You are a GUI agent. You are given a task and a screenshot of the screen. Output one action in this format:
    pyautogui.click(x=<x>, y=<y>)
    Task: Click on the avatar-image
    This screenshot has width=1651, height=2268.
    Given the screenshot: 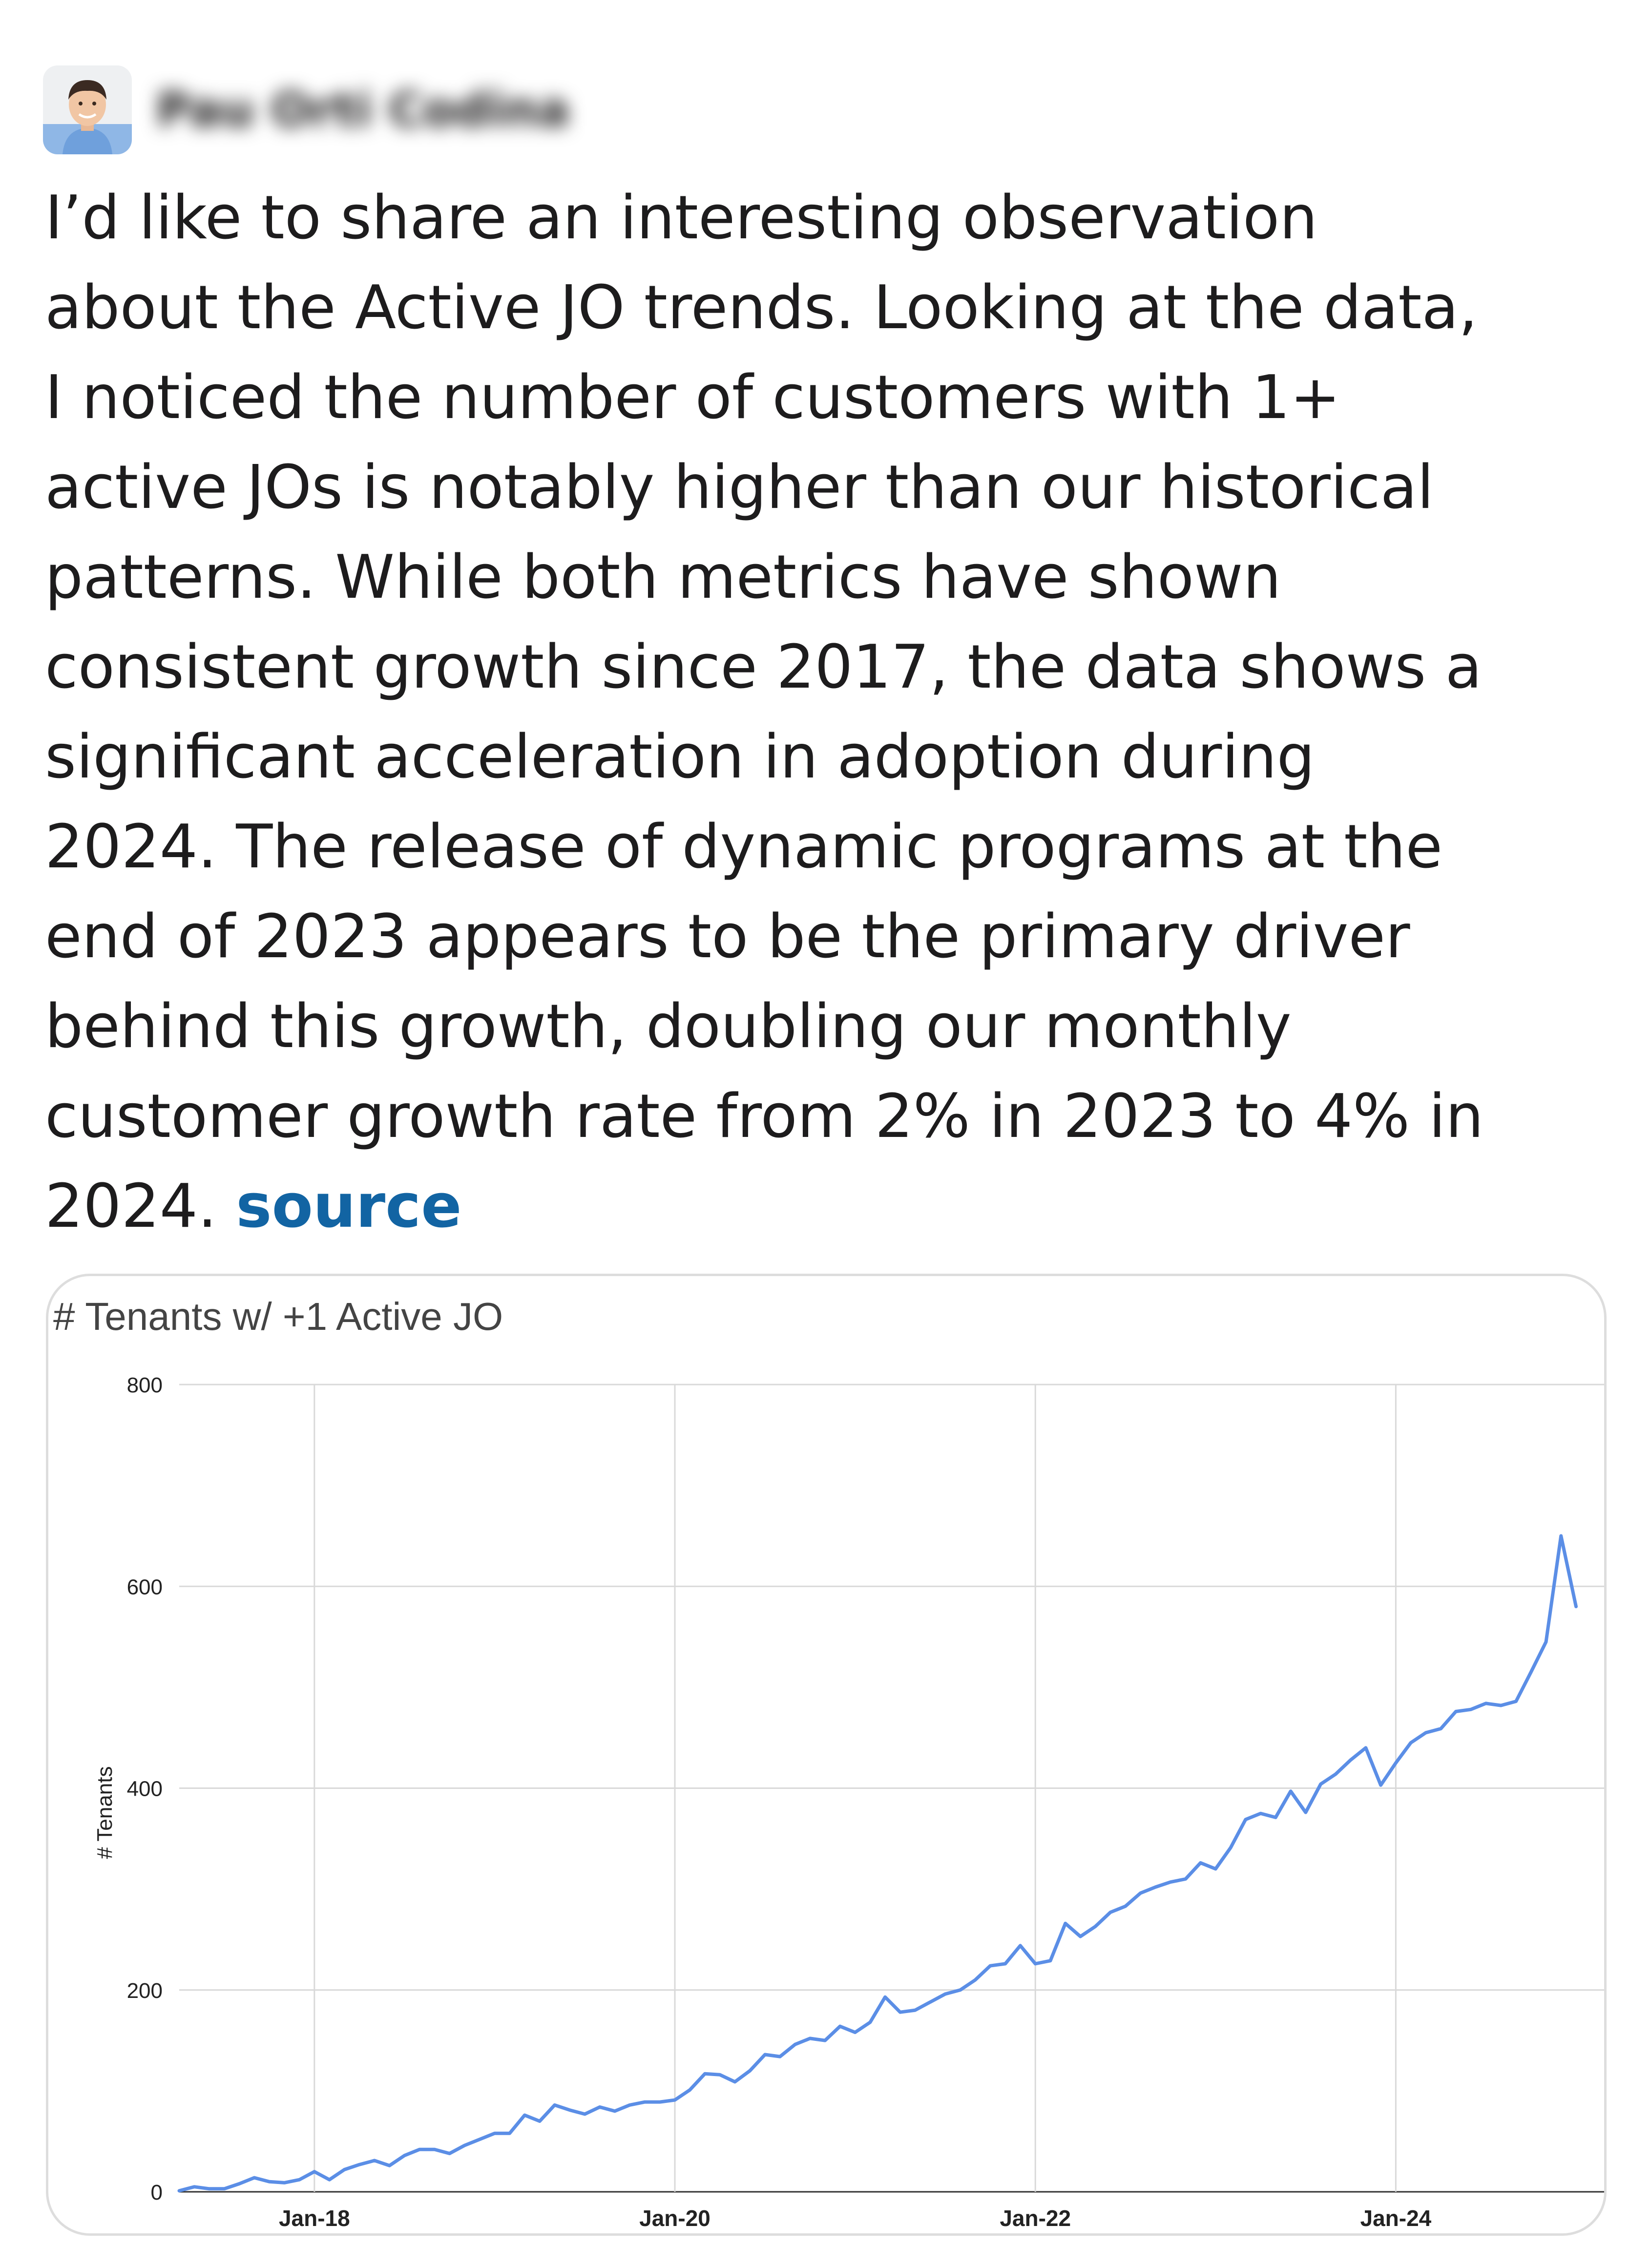 What is the action you would take?
    pyautogui.click(x=87, y=109)
    